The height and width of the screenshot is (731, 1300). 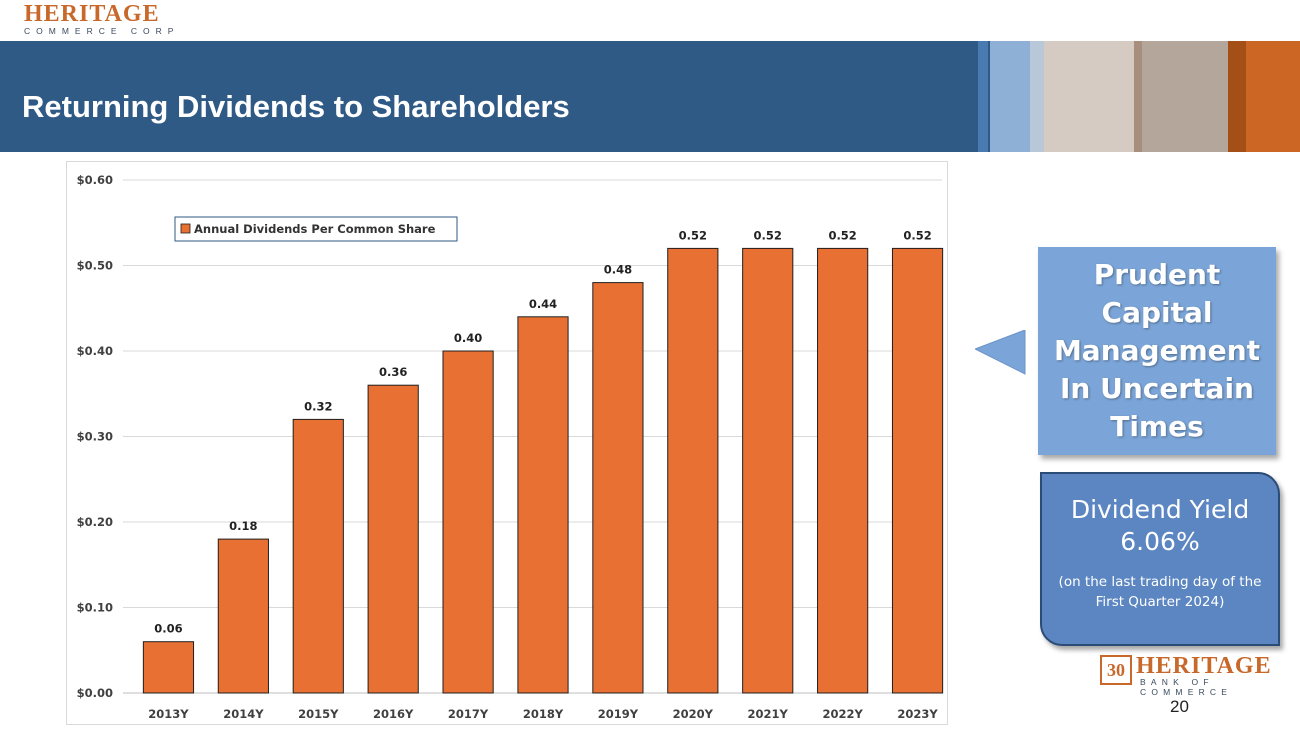 I want to click on bar-data-label: 0.06, so click(x=168, y=629).